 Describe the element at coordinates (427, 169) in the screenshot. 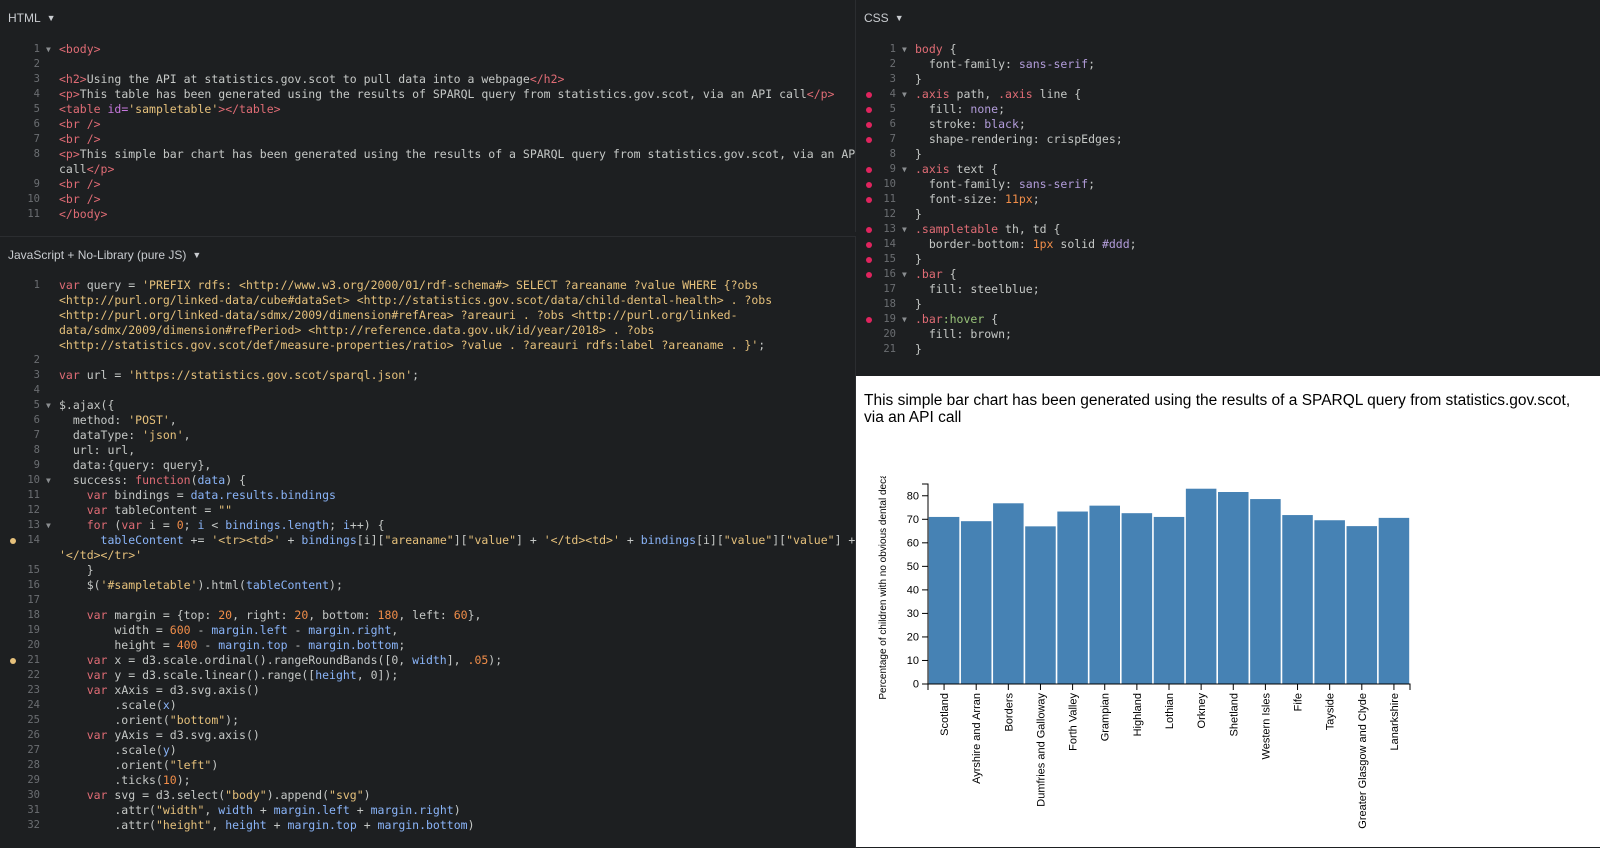

I see `code-line: call</p>` at that location.